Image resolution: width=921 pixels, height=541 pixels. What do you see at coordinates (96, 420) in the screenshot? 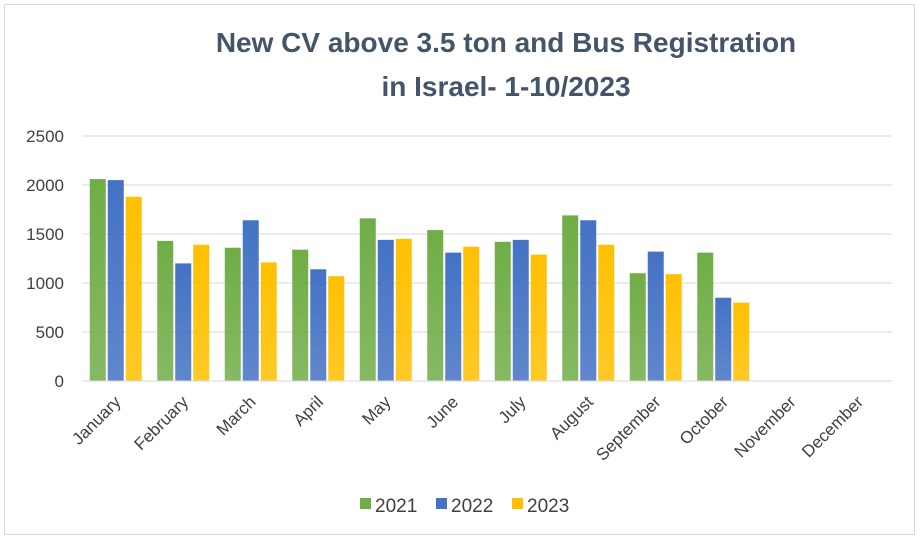
I see `x-tick-label: January` at bounding box center [96, 420].